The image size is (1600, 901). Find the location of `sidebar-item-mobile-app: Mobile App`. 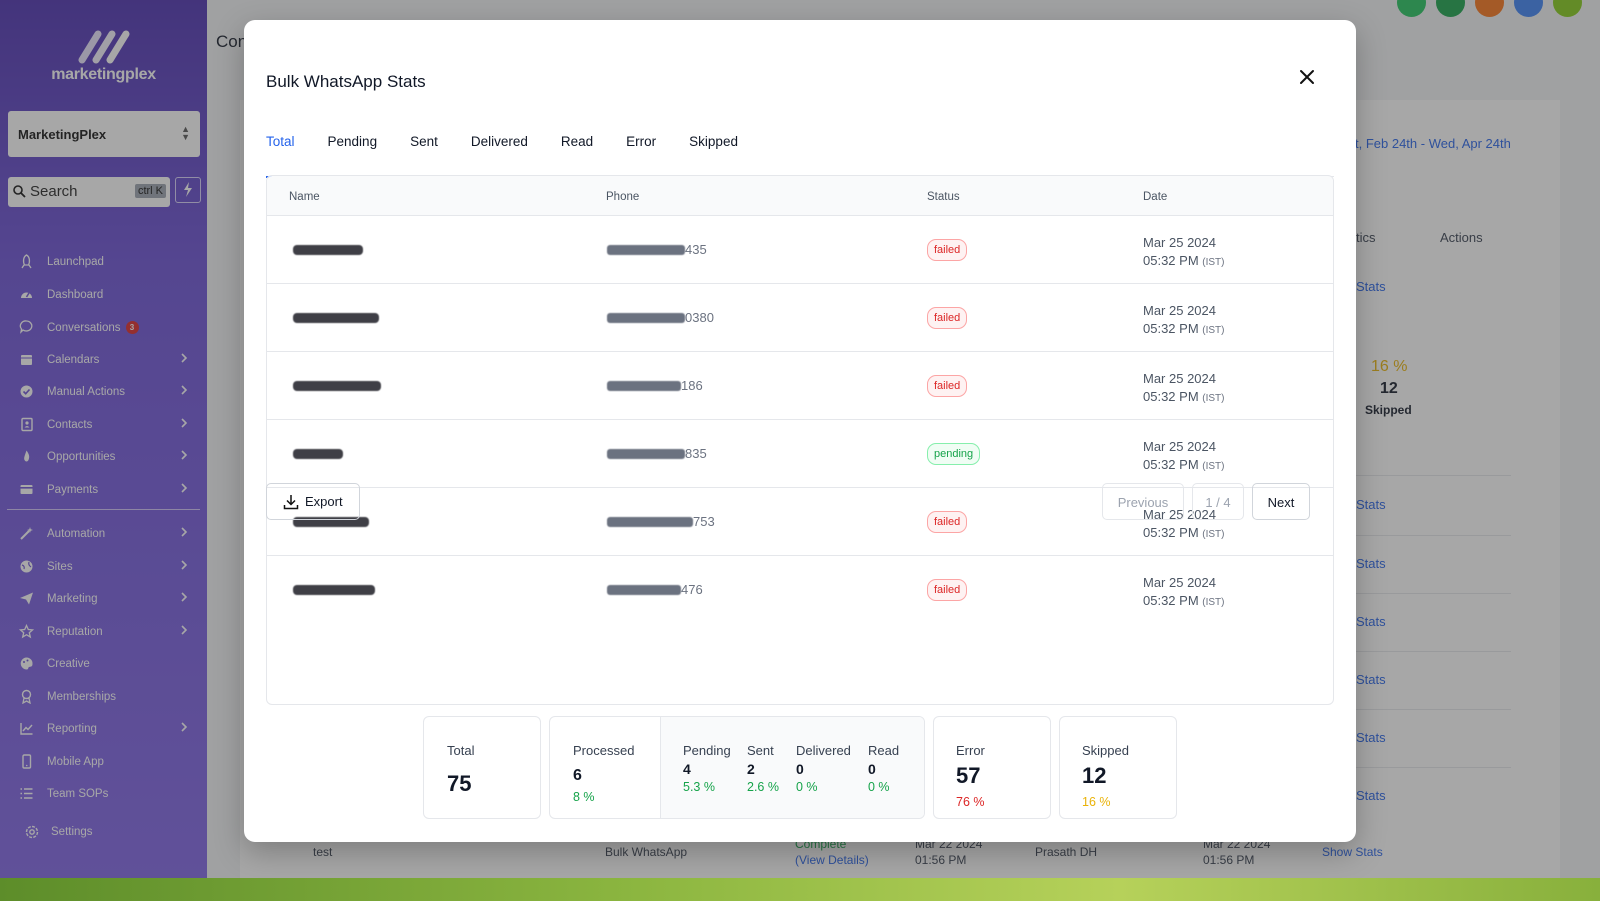

sidebar-item-mobile-app: Mobile App is located at coordinates (103, 761).